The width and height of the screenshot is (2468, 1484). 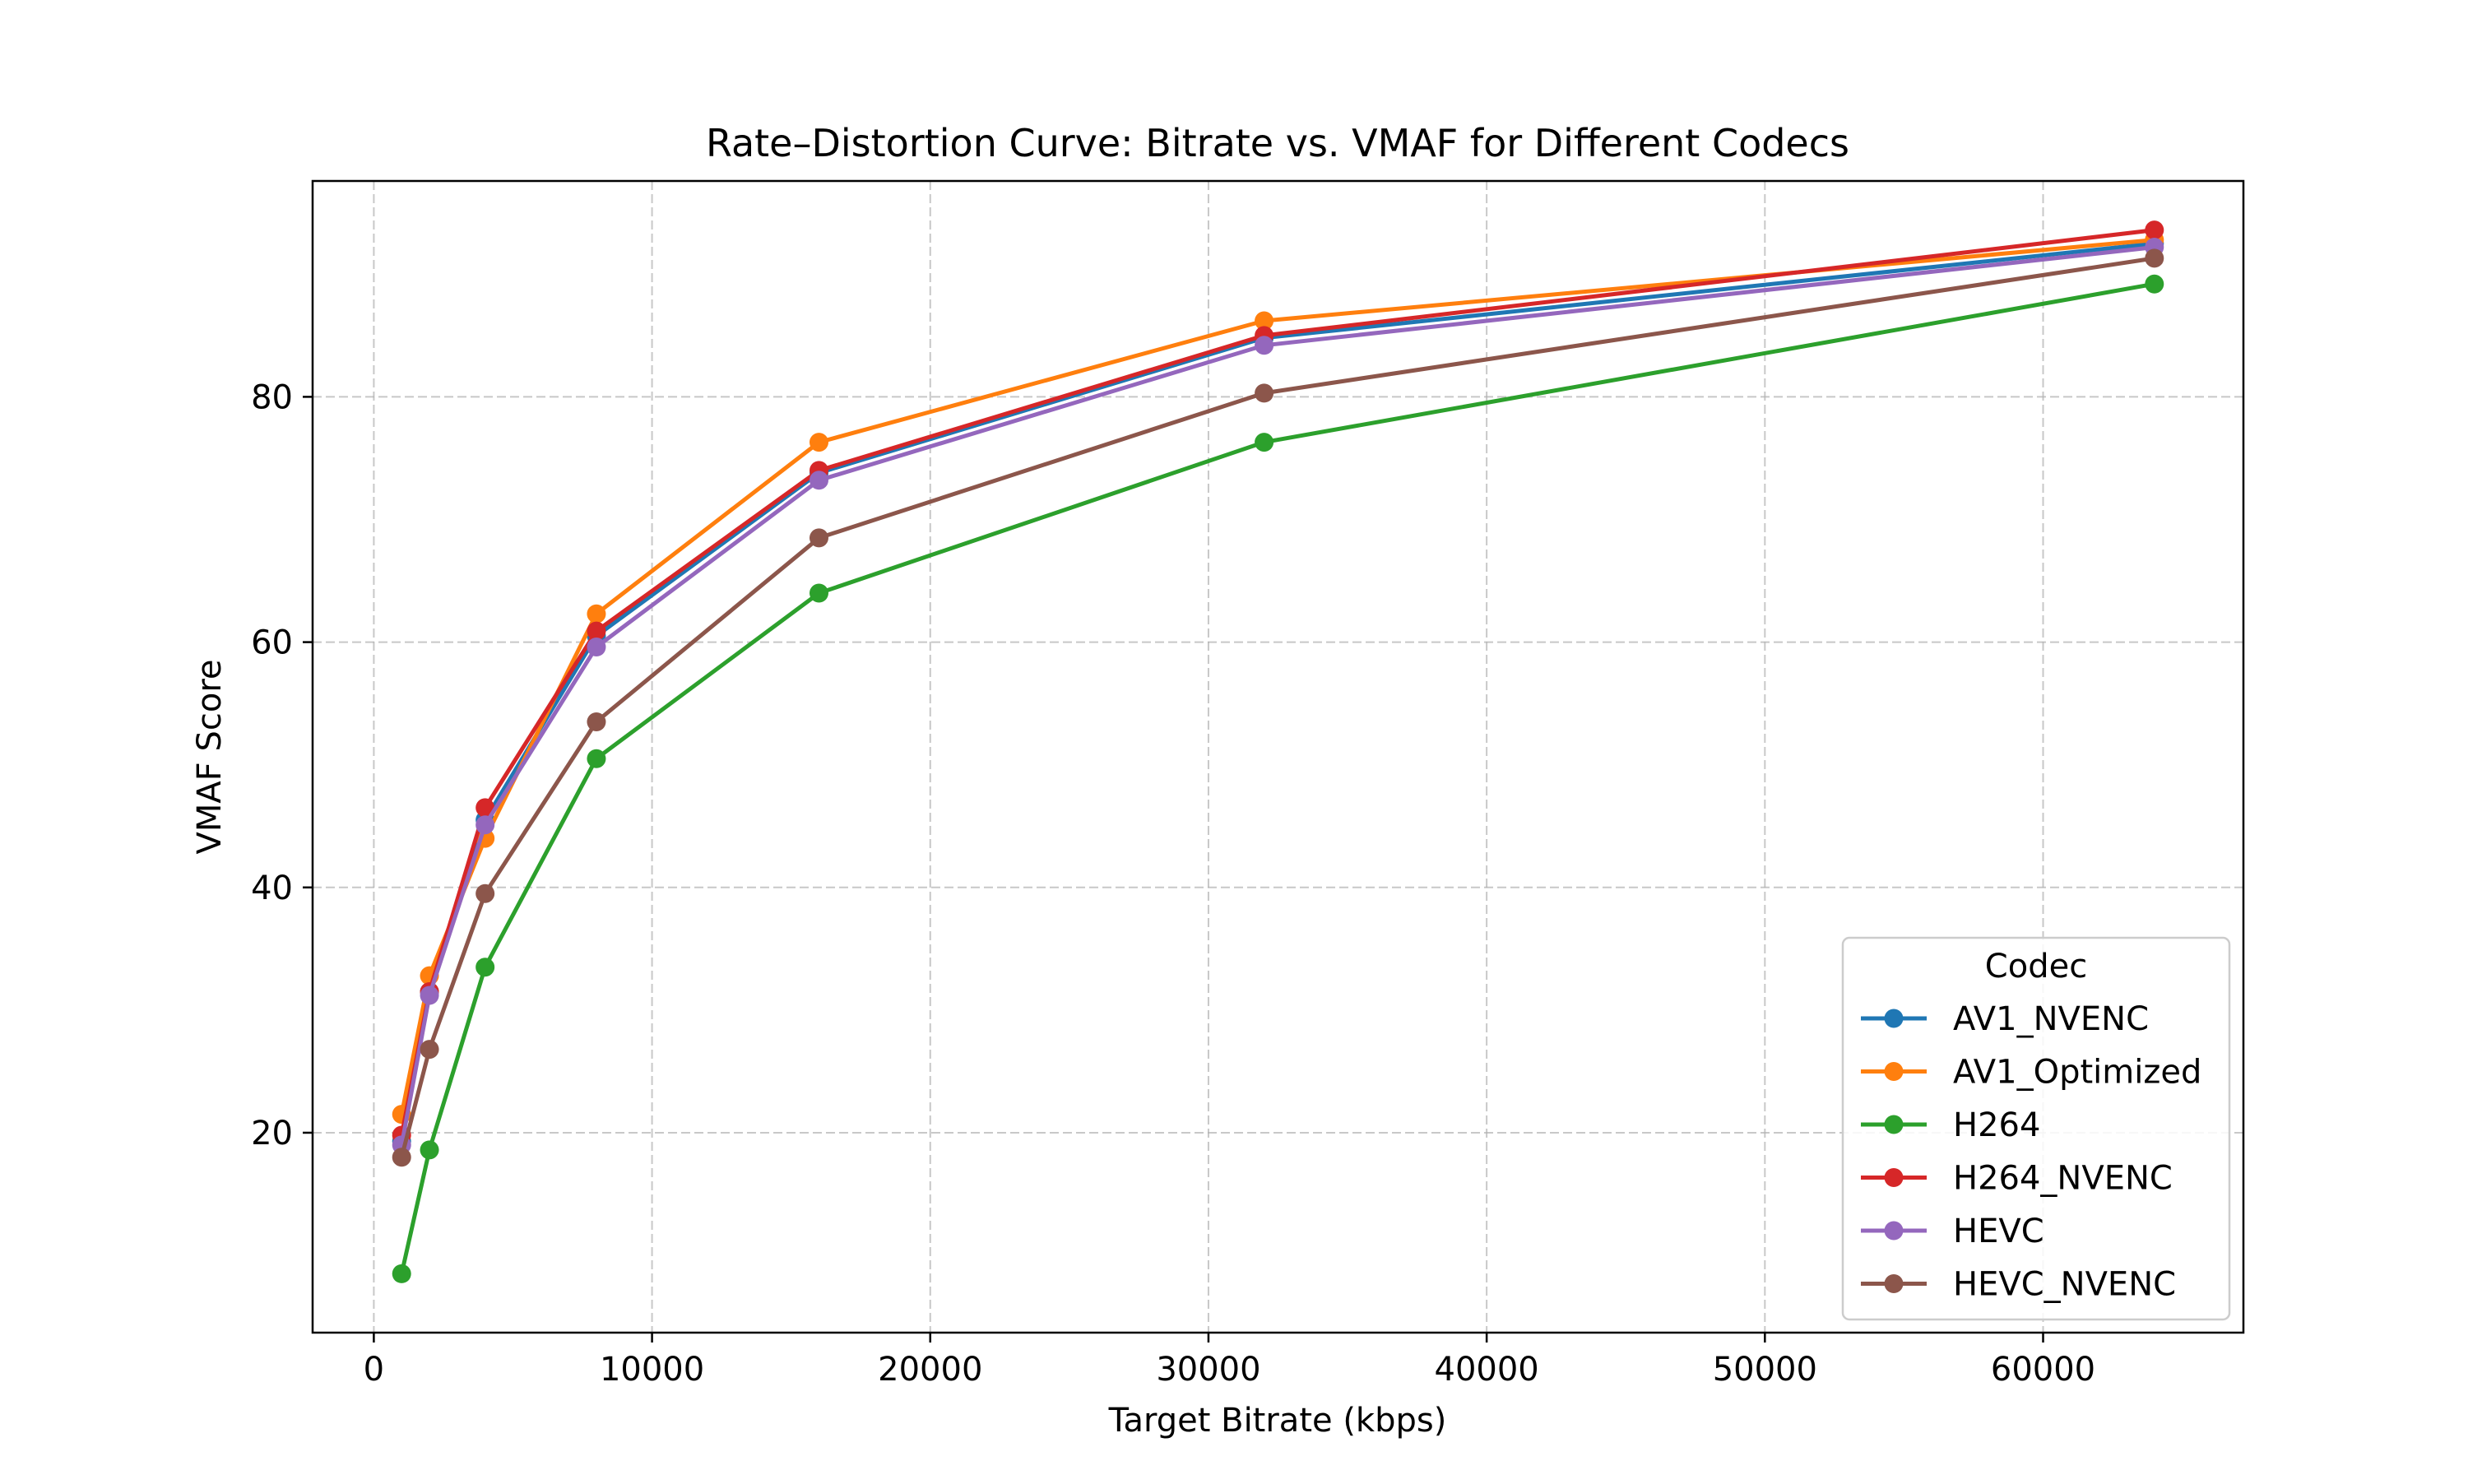 I want to click on legend-label: H264_NVENC, so click(x=2063, y=1179).